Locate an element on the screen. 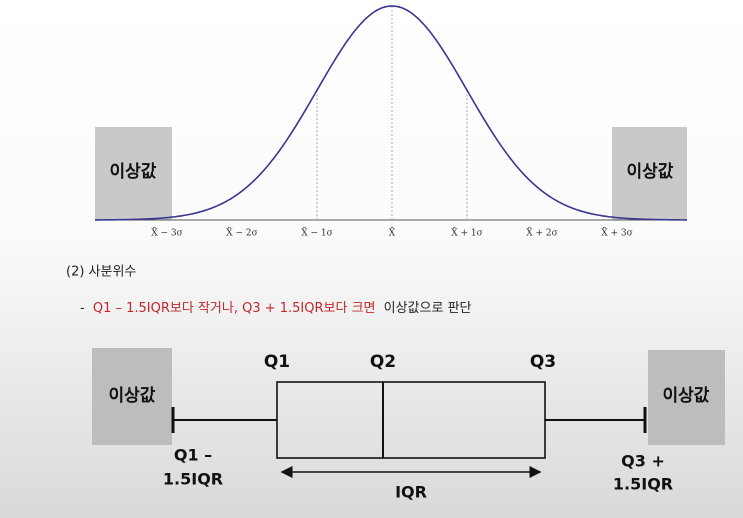 The width and height of the screenshot is (743, 518). axis-label: X̄ + 3σ is located at coordinates (617, 233).